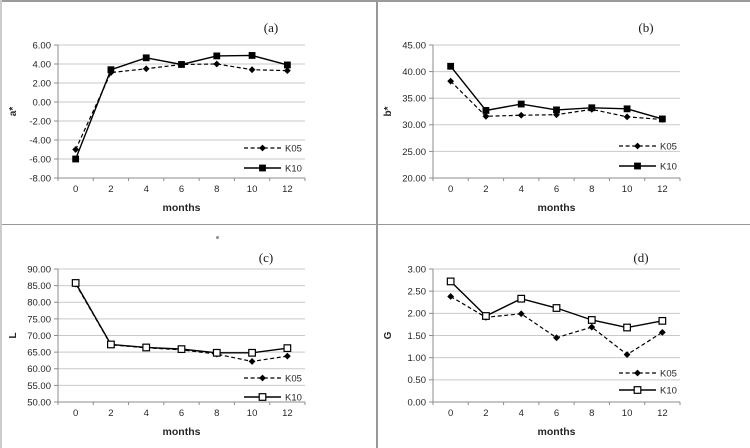 The image size is (750, 448). I want to click on y-tick-label: 4.00, so click(42, 64).